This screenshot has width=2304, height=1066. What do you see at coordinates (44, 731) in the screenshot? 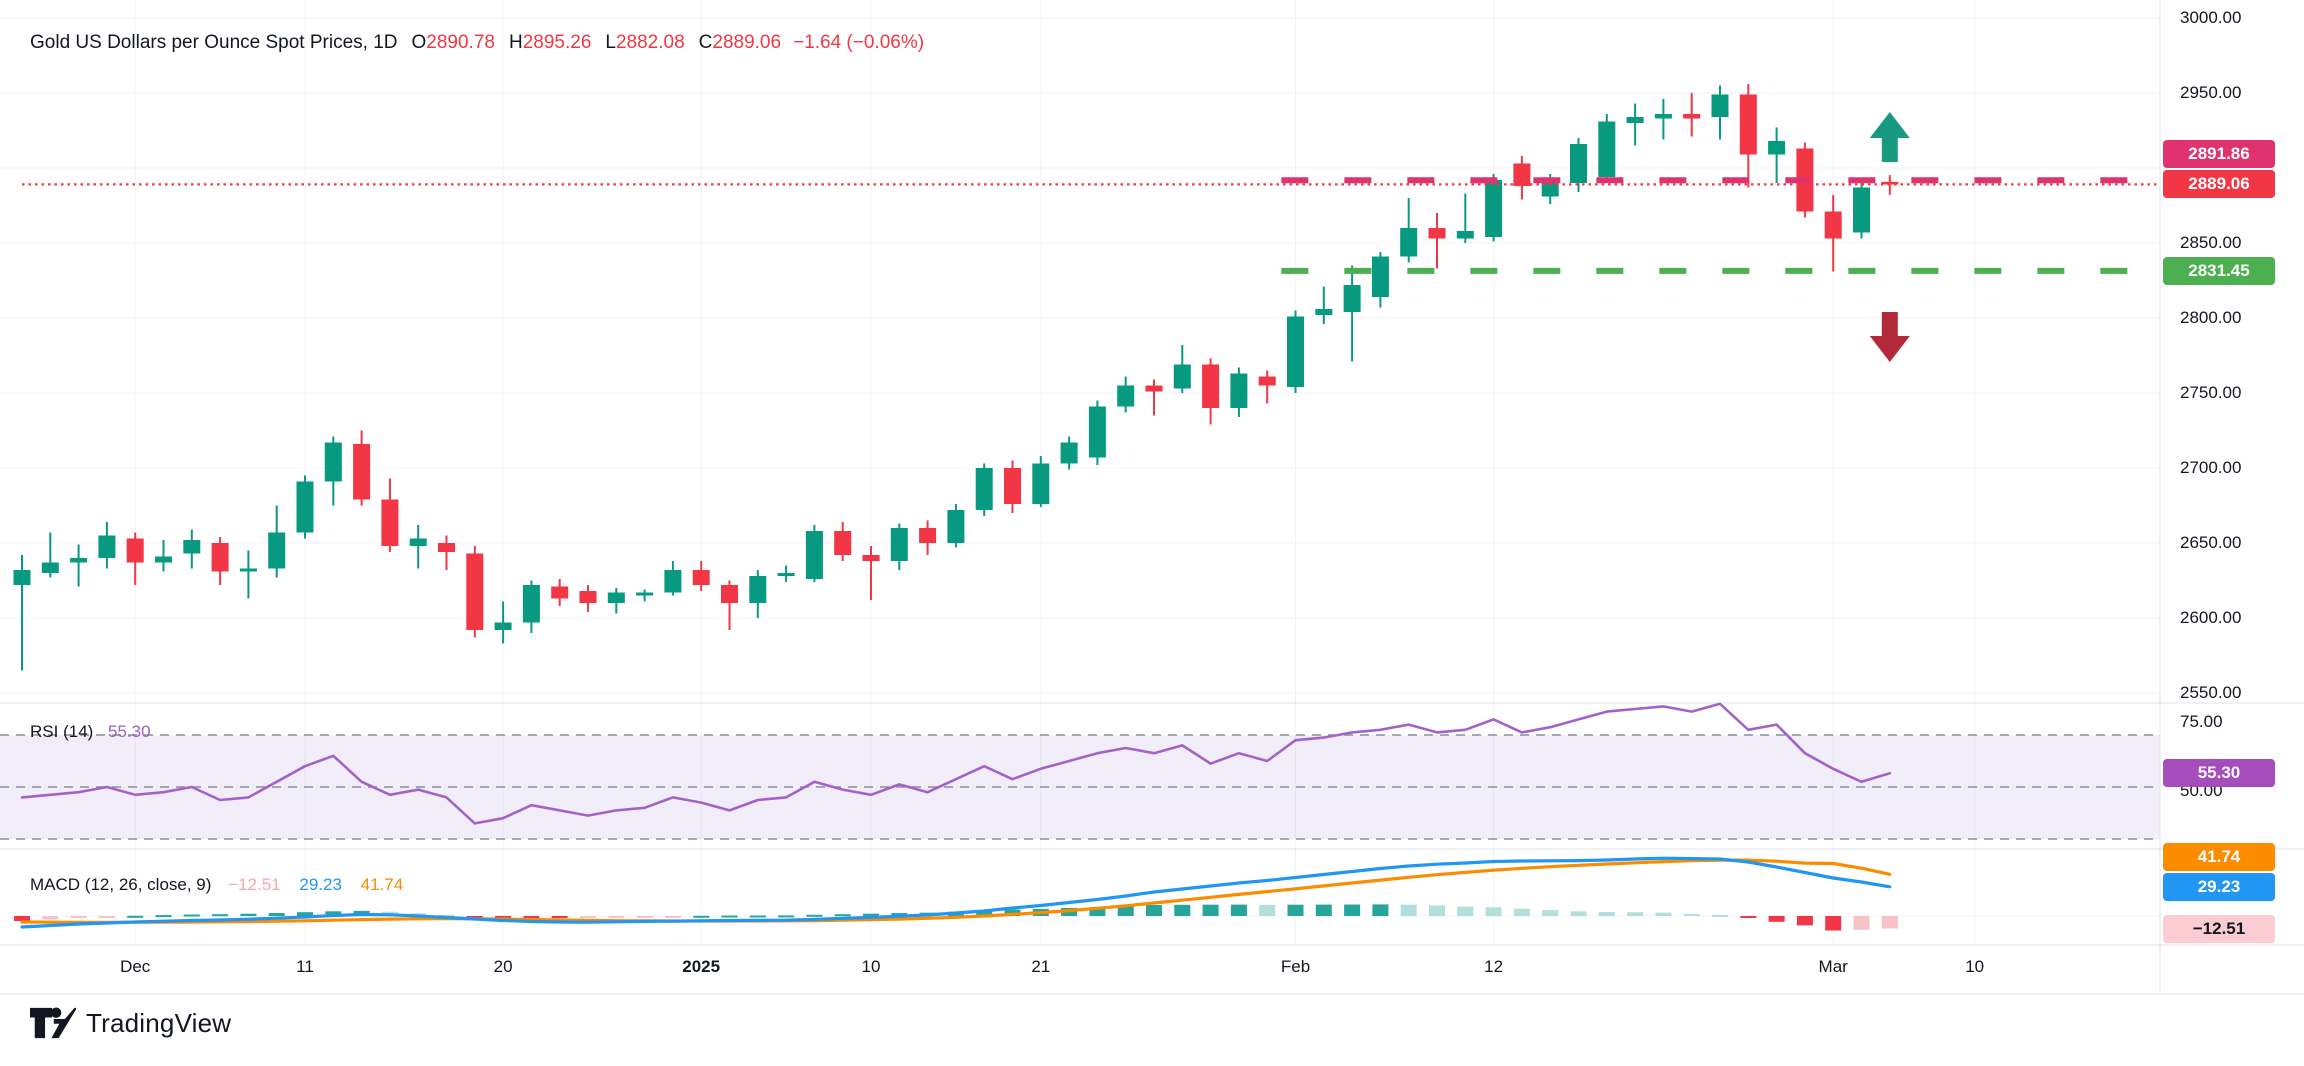
I see `rsi-name: RSI` at bounding box center [44, 731].